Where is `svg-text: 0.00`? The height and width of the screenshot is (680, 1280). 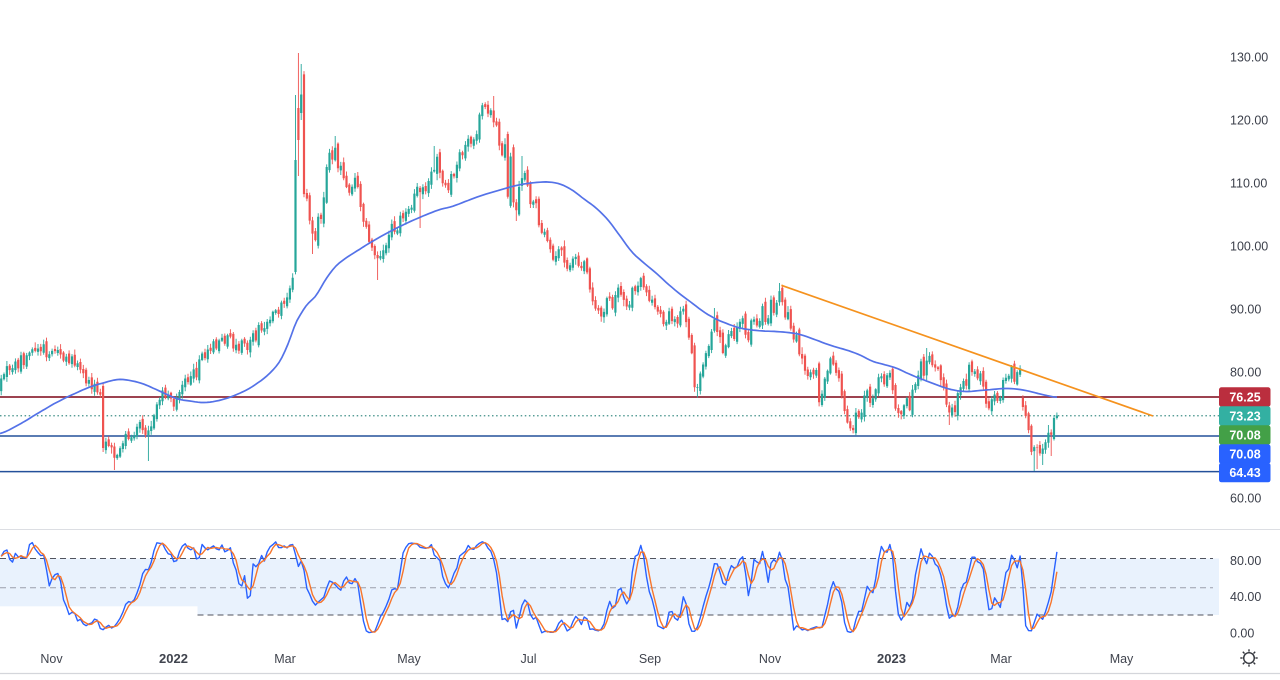 svg-text: 0.00 is located at coordinates (1242, 633).